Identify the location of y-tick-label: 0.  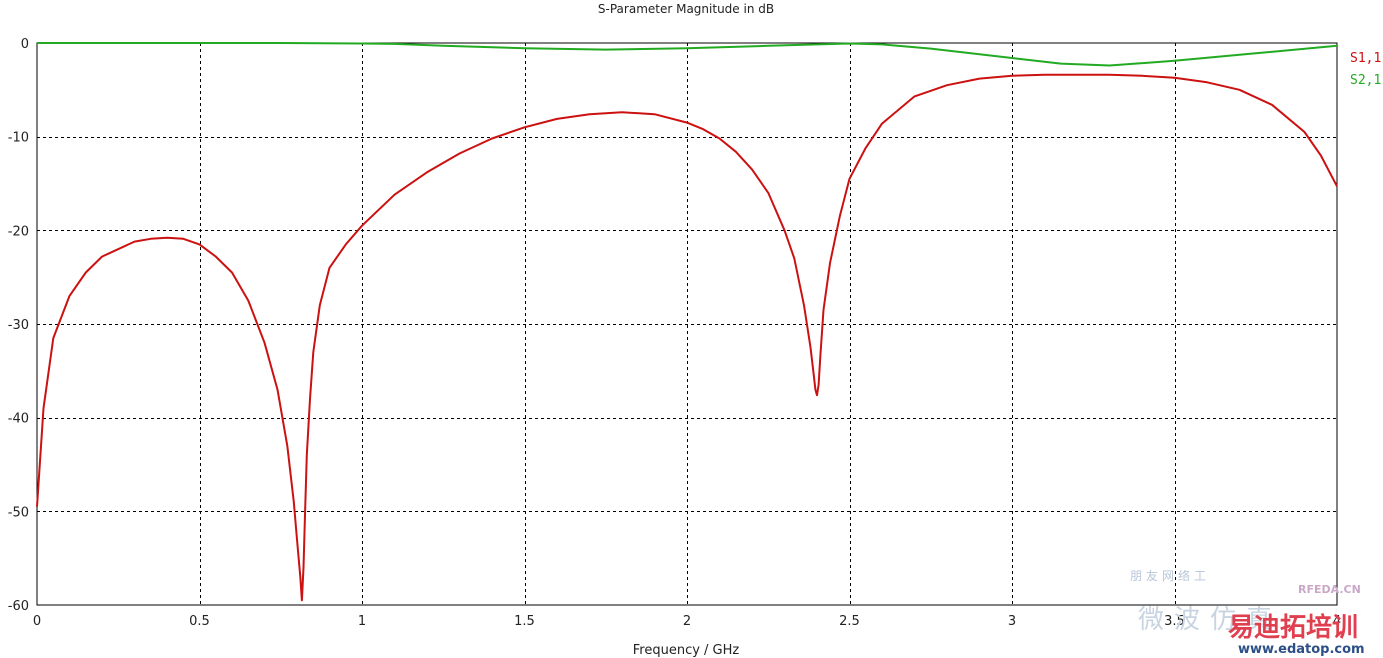
(25, 44).